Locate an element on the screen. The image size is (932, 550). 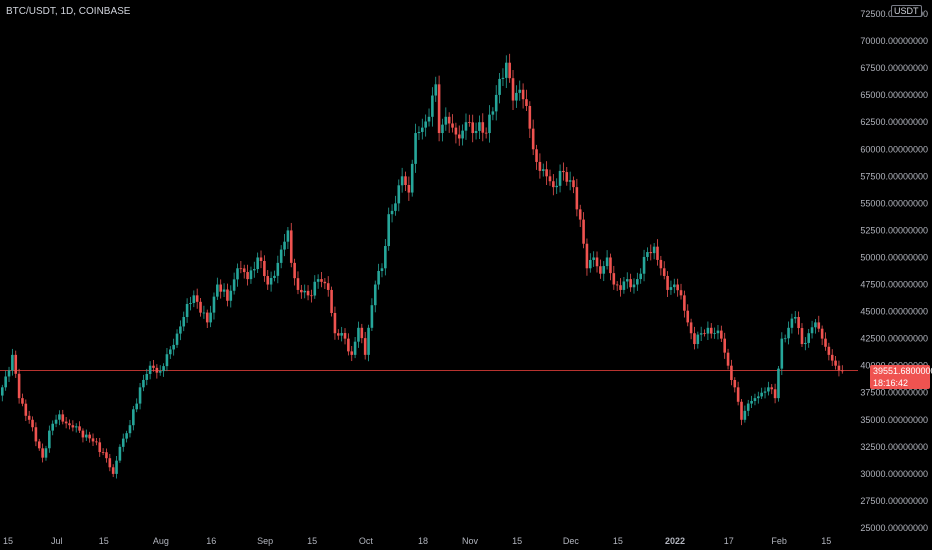
y-tick-label: 25000.00000000 is located at coordinates (894, 528).